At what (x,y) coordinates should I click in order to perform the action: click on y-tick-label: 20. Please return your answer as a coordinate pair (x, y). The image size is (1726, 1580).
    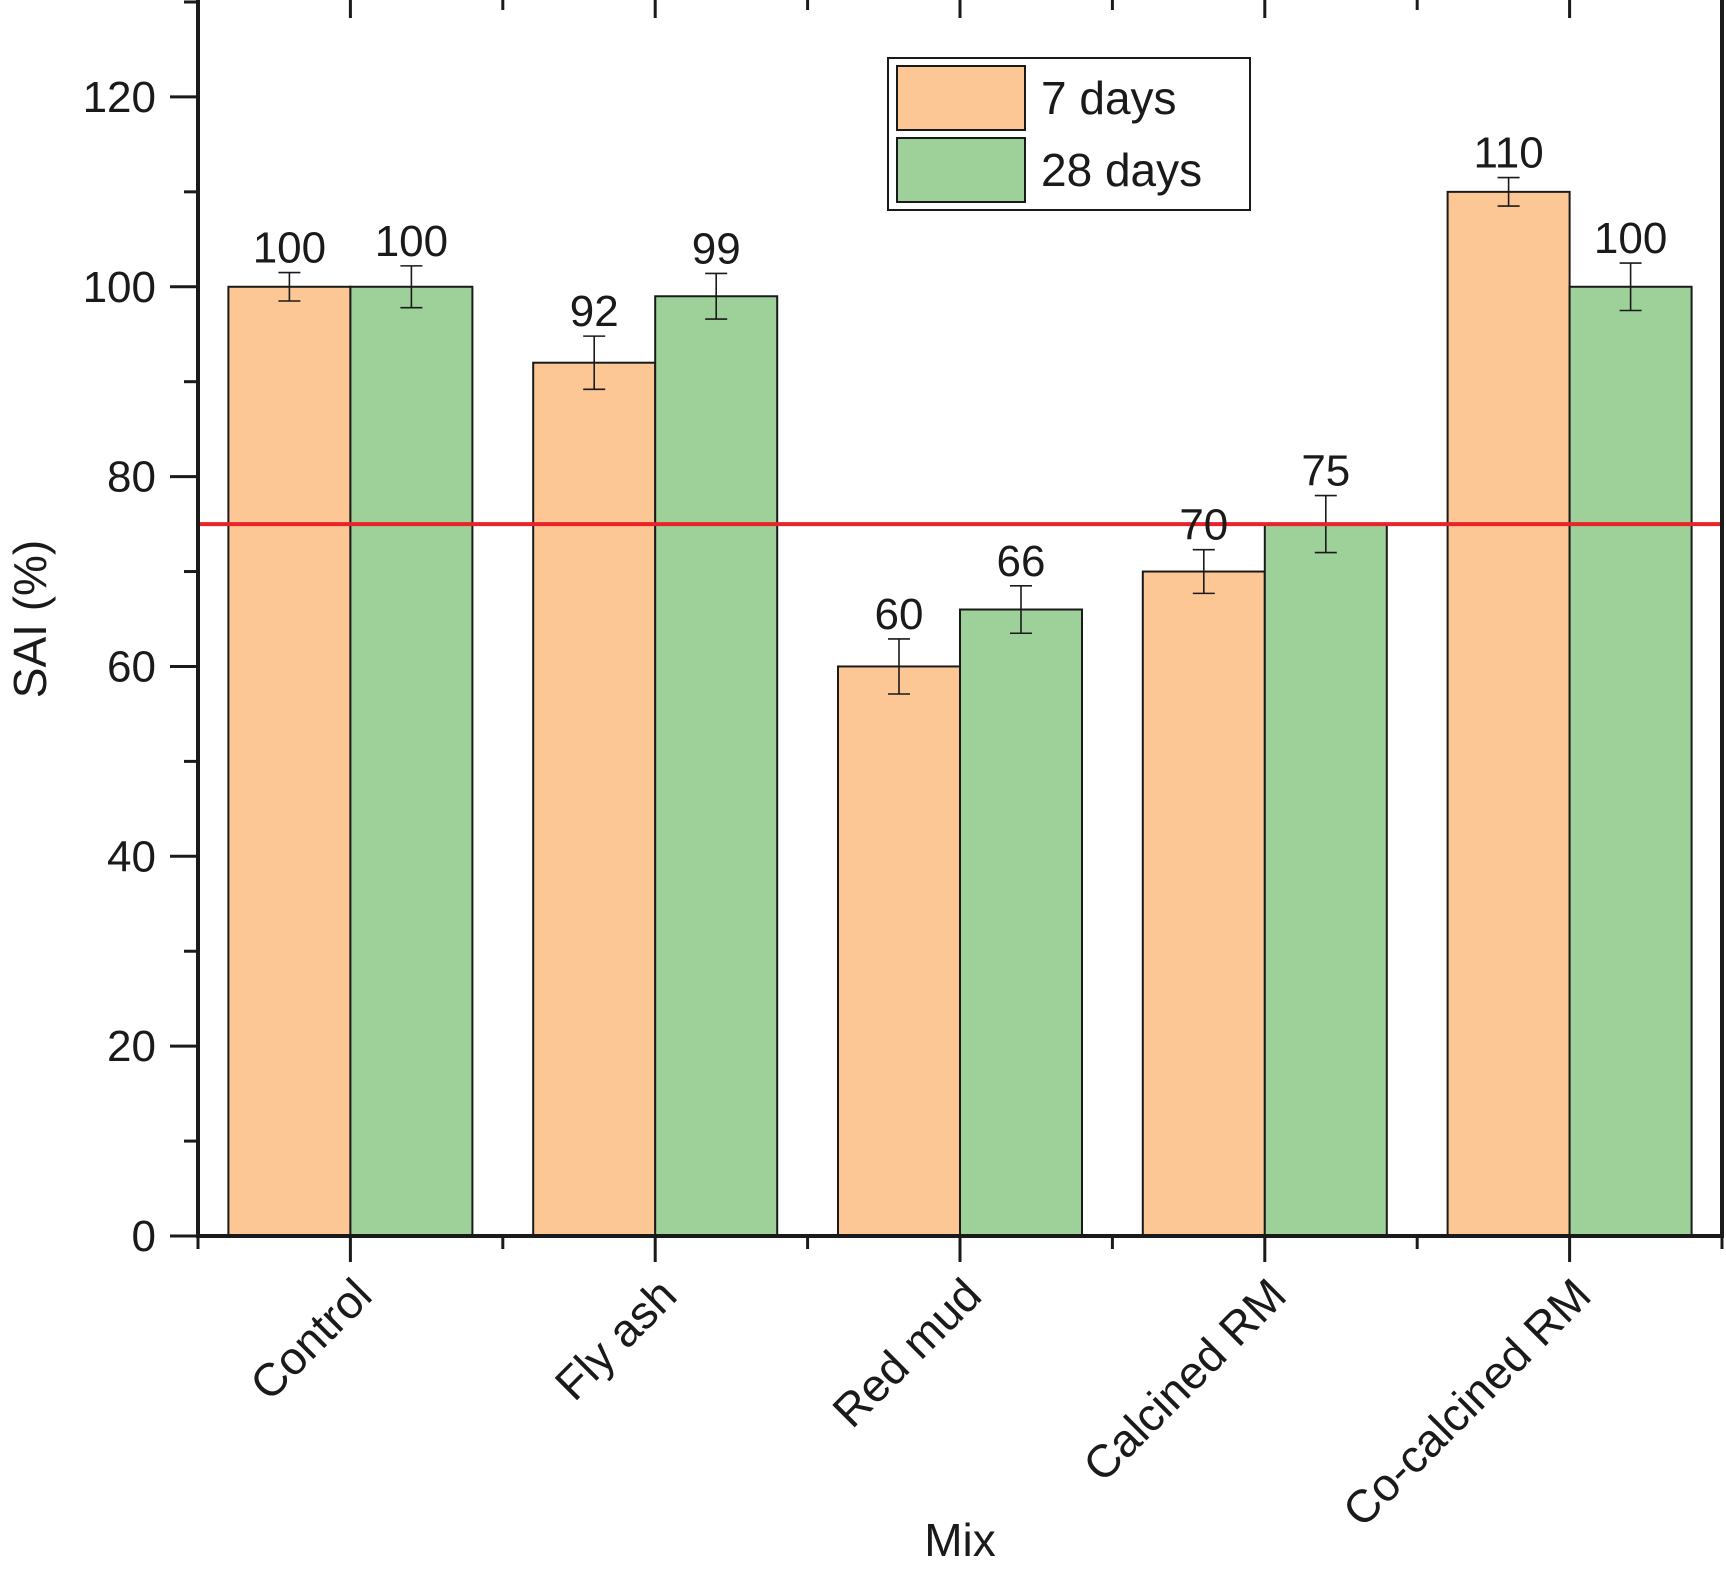
    Looking at the image, I should click on (131, 1046).